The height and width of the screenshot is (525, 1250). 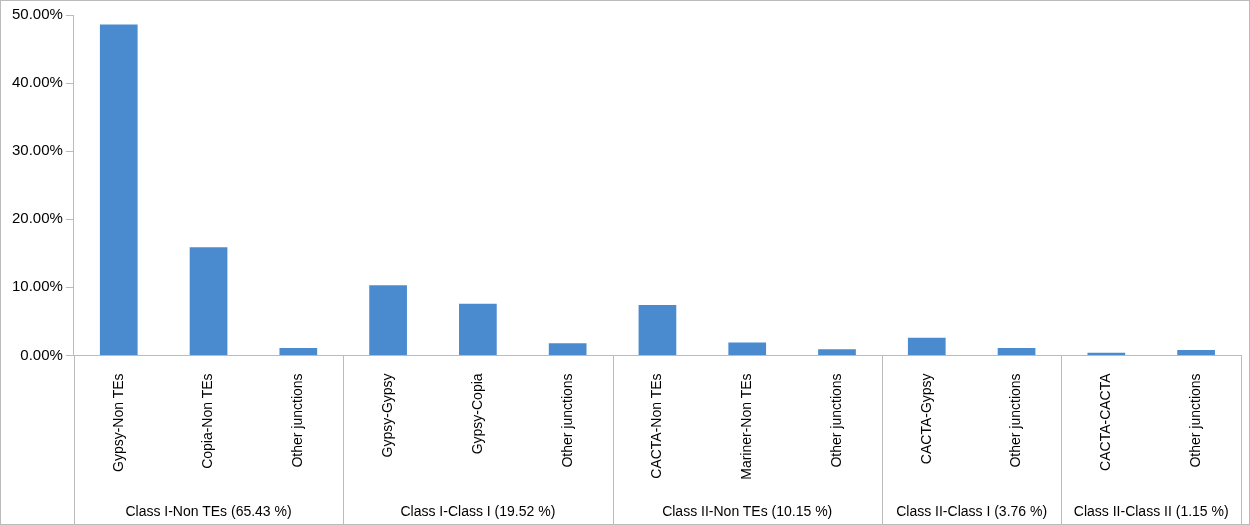 What do you see at coordinates (747, 510) in the screenshot?
I see `text: Class II-Non TEs (10.15 %)` at bounding box center [747, 510].